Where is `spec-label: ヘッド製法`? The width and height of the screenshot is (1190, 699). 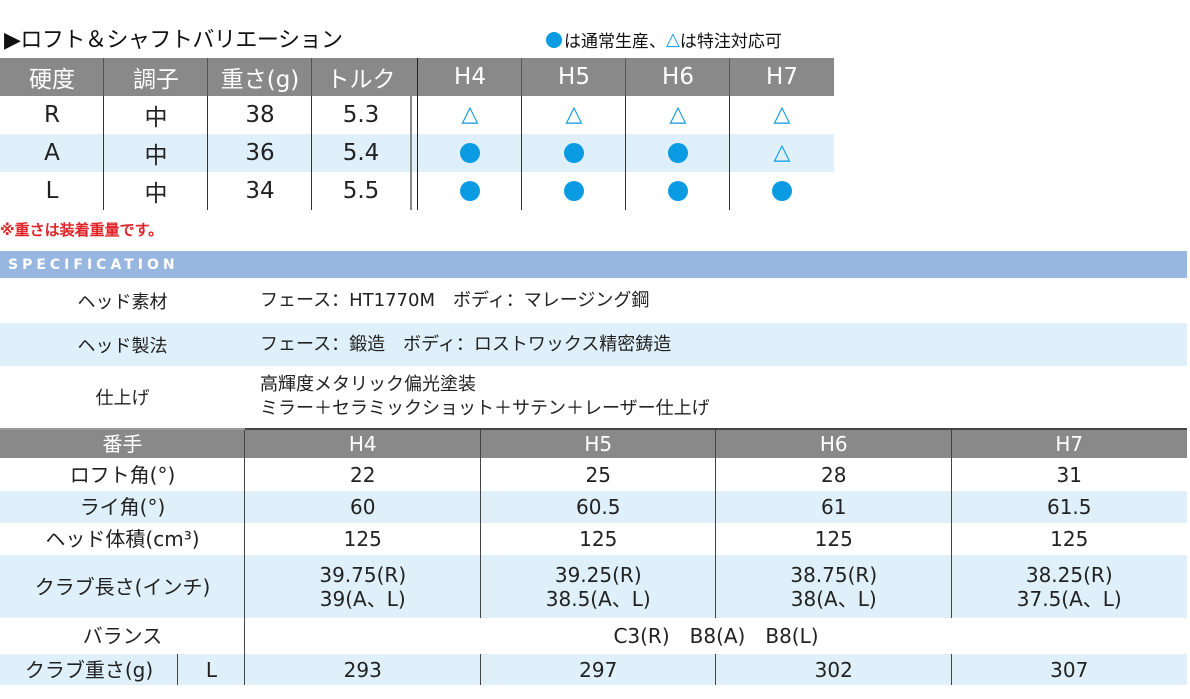 spec-label: ヘッド製法 is located at coordinates (122, 346).